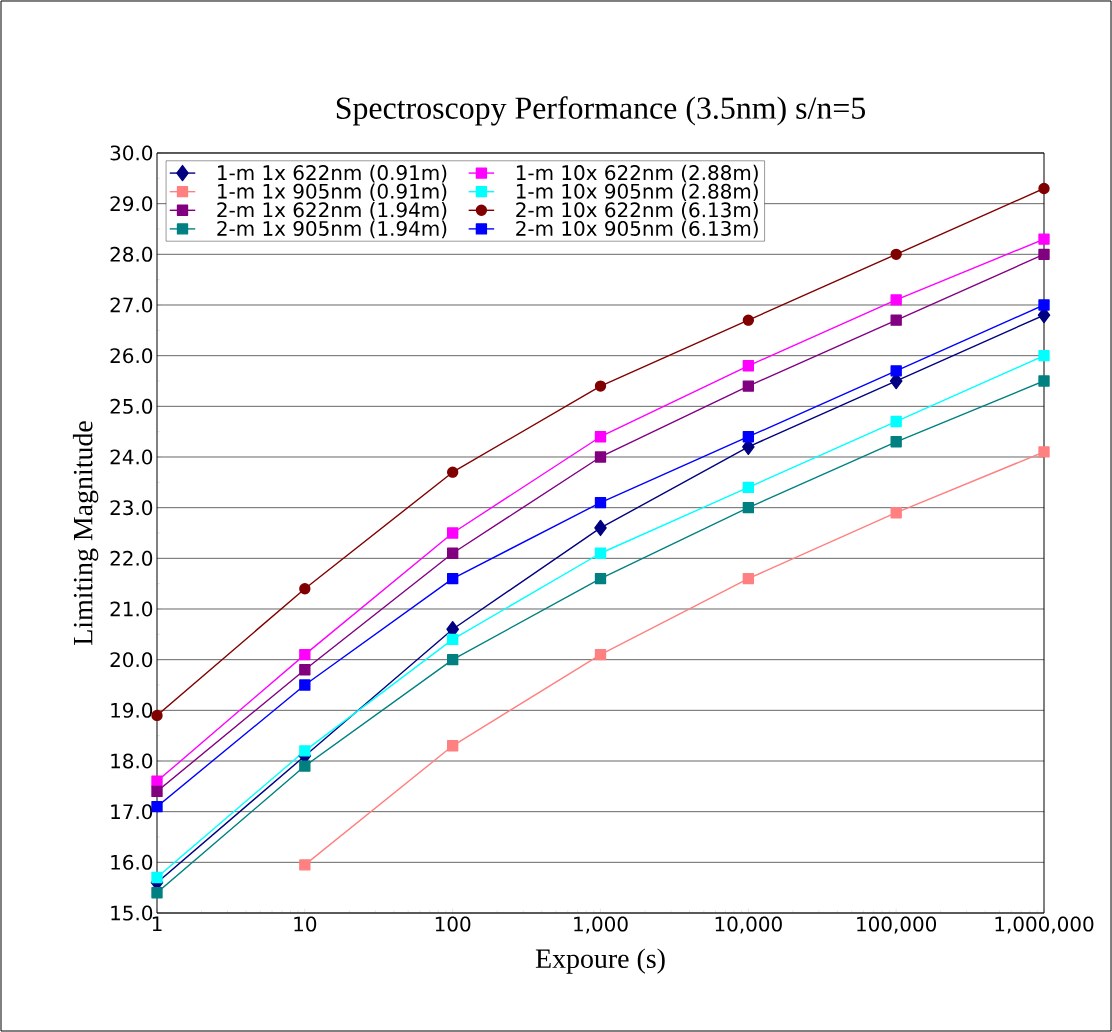 Image resolution: width=1112 pixels, height=1032 pixels. What do you see at coordinates (897, 925) in the screenshot?
I see `x-tick-label: 100,000` at bounding box center [897, 925].